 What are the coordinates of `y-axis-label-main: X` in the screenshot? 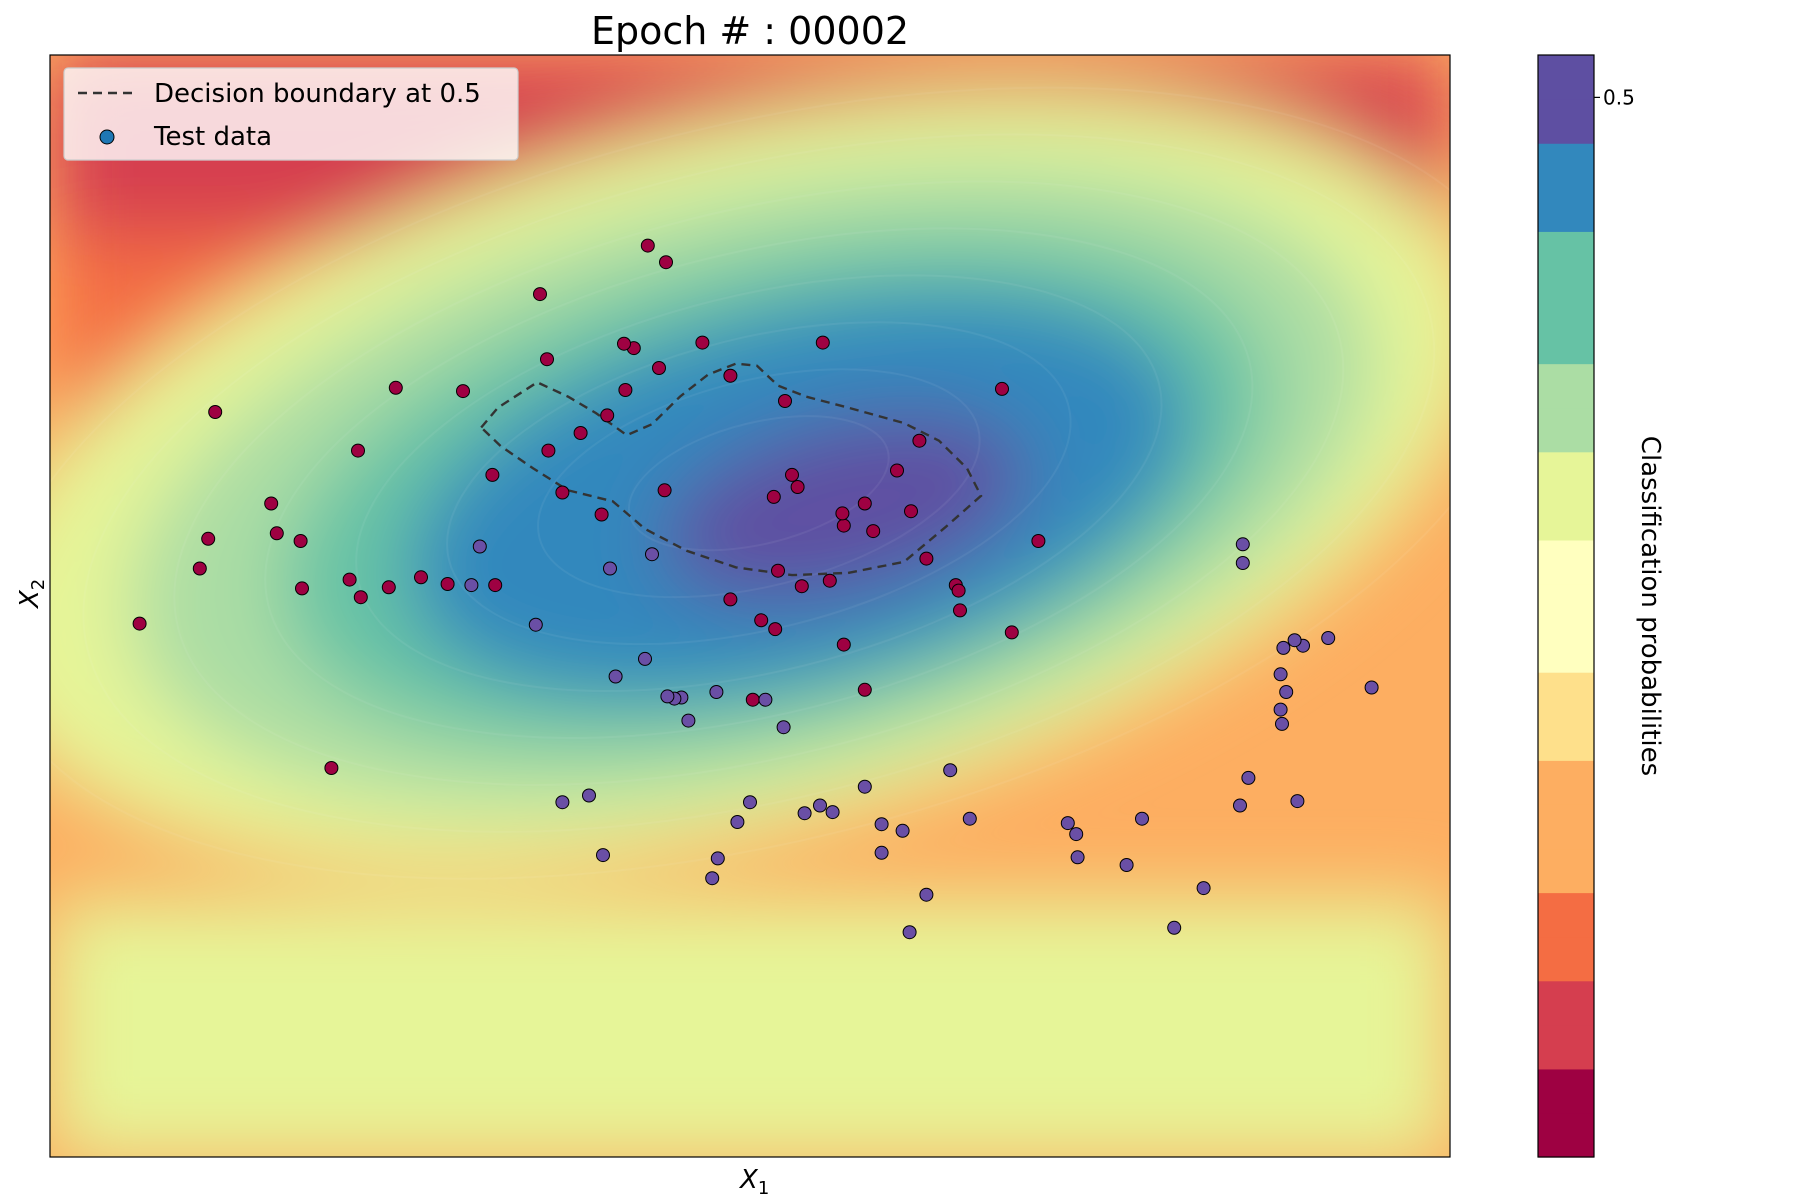 It's located at (30, 599).